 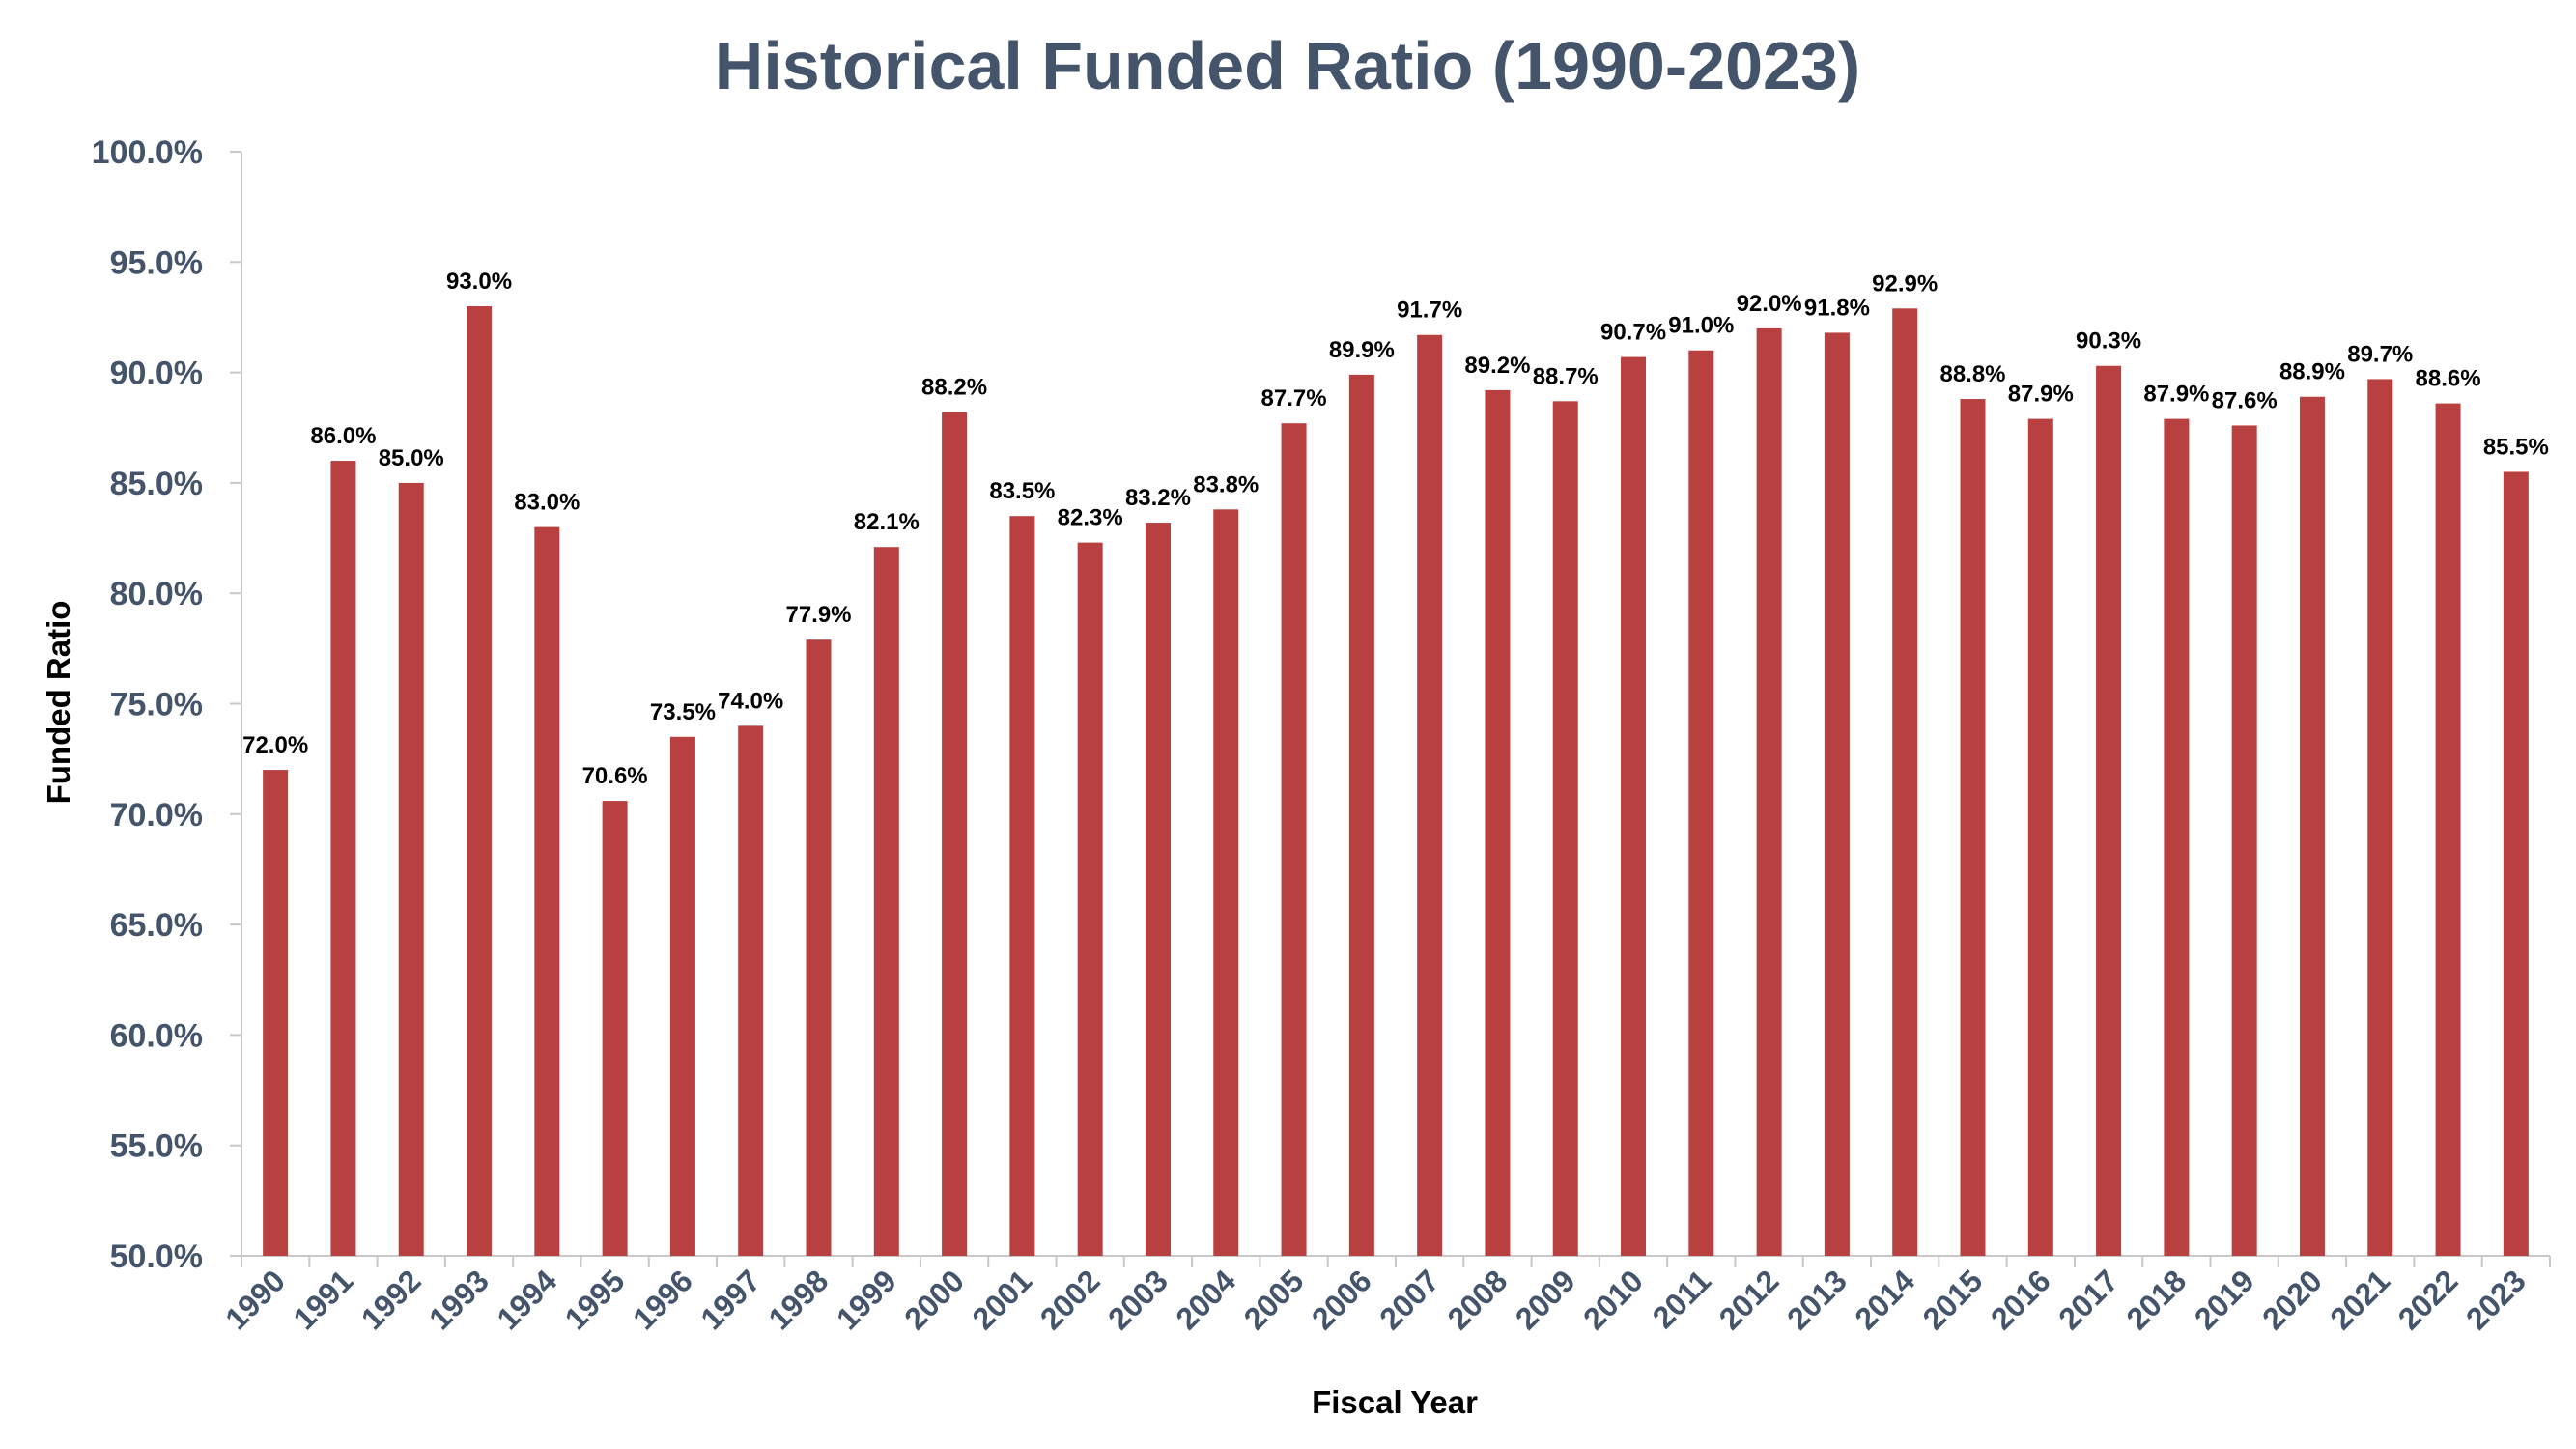 What do you see at coordinates (1972, 374) in the screenshot?
I see `data-label-2015: 88.8%` at bounding box center [1972, 374].